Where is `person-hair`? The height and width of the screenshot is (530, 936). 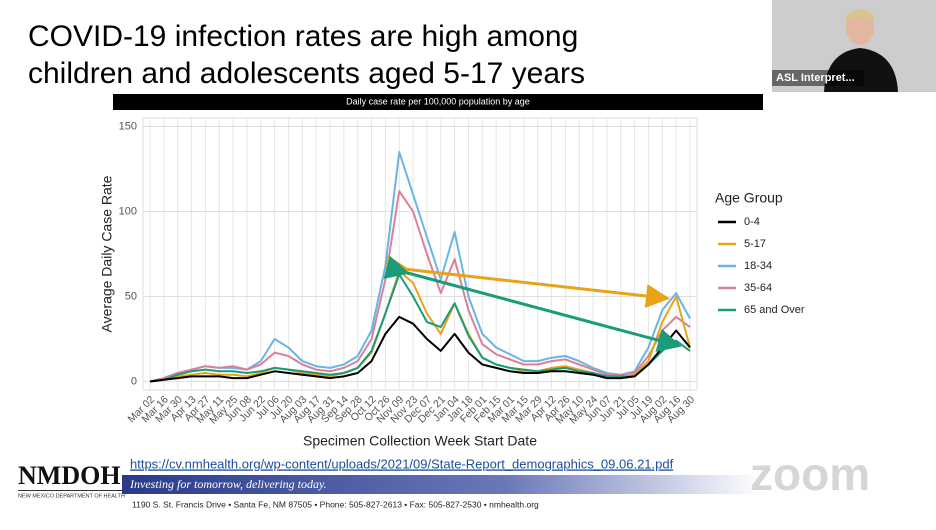 person-hair is located at coordinates (860, 15).